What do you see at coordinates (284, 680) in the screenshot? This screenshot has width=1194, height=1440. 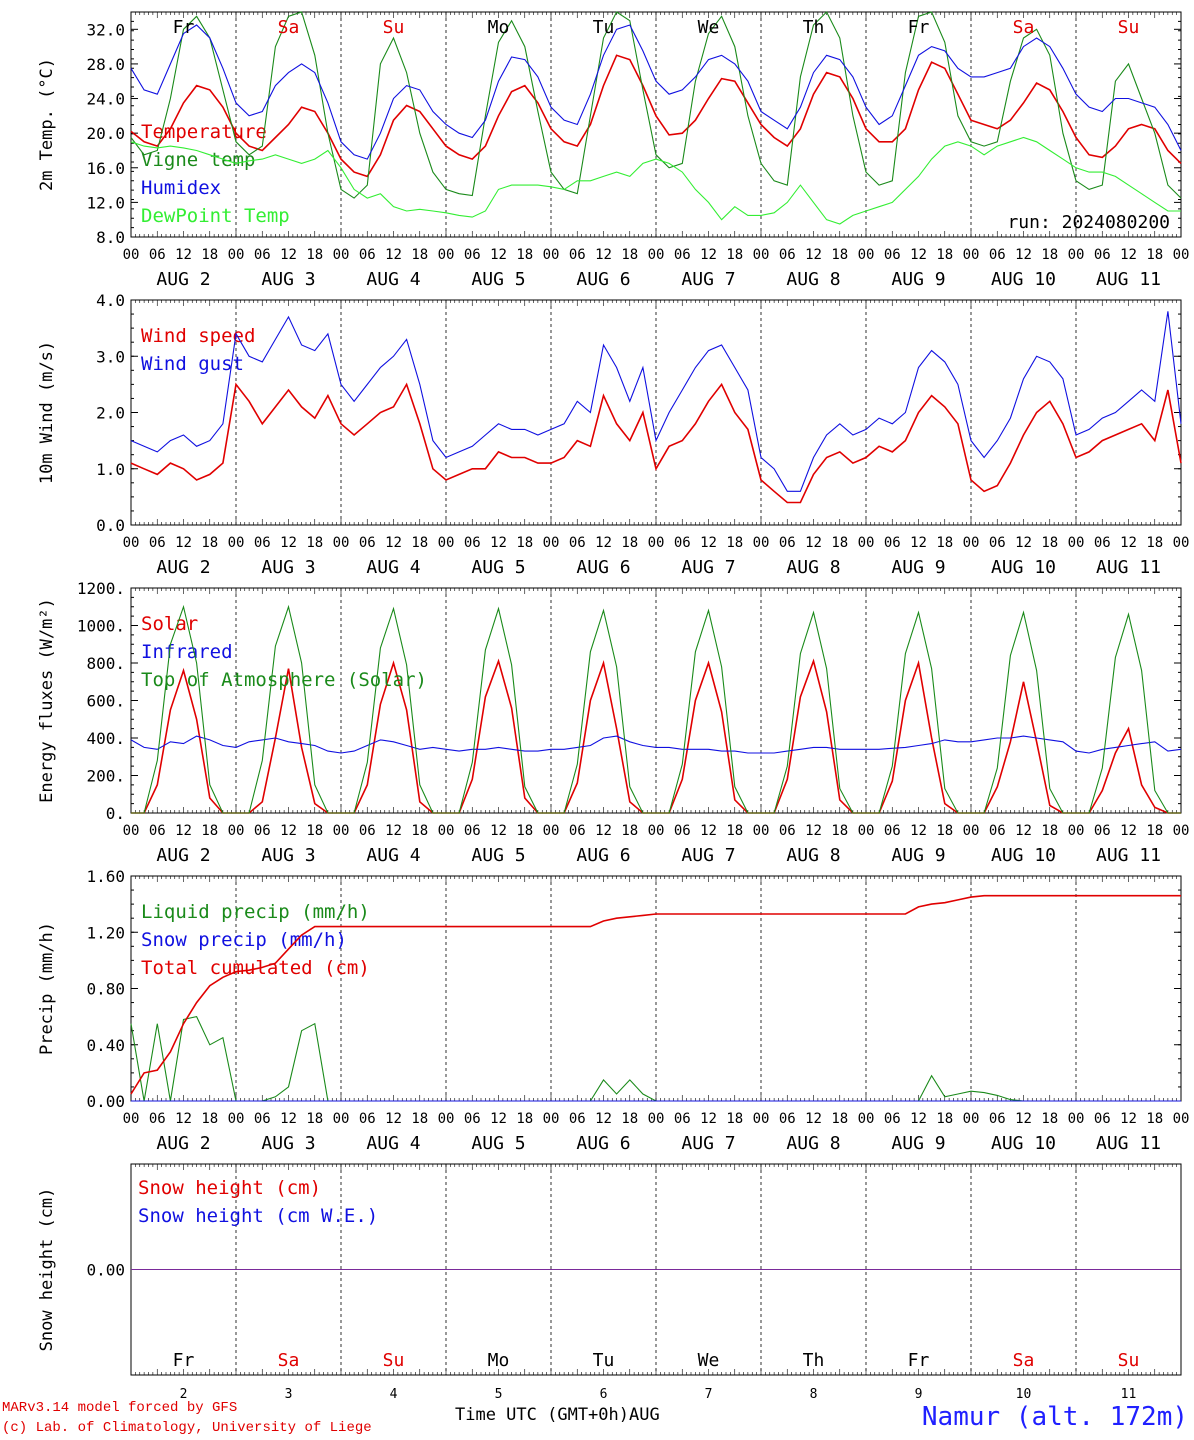 I see `legend-top-of-atmosphere-solar-: Top of Atmosphere (Solar)` at bounding box center [284, 680].